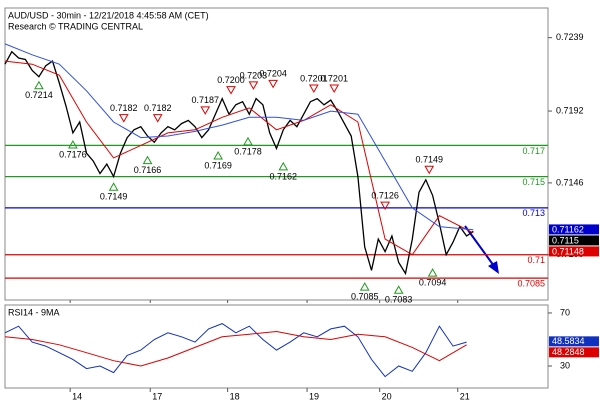 Image resolution: width=600 pixels, height=406 pixels. I want to click on pivot-label: 0.7203, so click(254, 75).